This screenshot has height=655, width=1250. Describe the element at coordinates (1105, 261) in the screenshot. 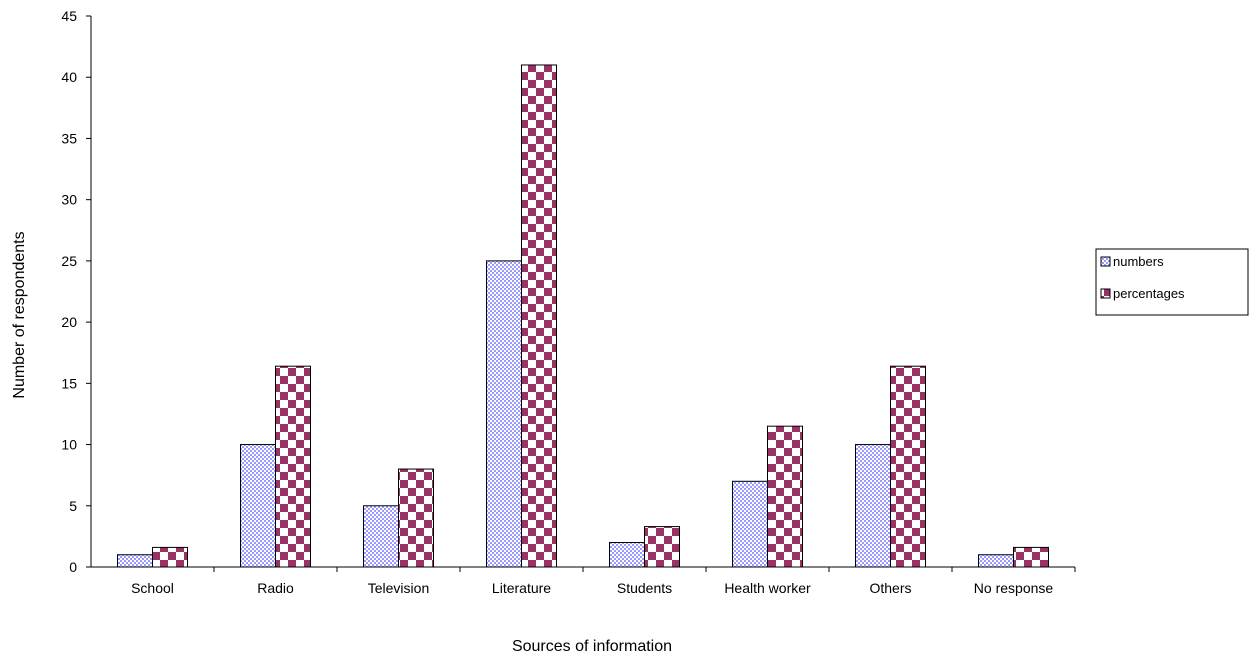

I see `legend-swatch-numbers` at that location.